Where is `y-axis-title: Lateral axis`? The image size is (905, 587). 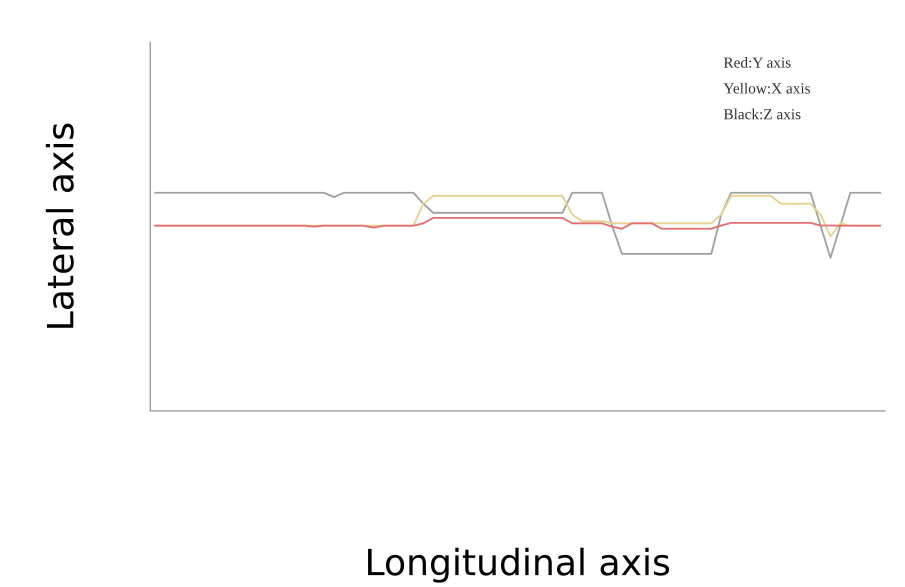
y-axis-title: Lateral axis is located at coordinates (60, 226).